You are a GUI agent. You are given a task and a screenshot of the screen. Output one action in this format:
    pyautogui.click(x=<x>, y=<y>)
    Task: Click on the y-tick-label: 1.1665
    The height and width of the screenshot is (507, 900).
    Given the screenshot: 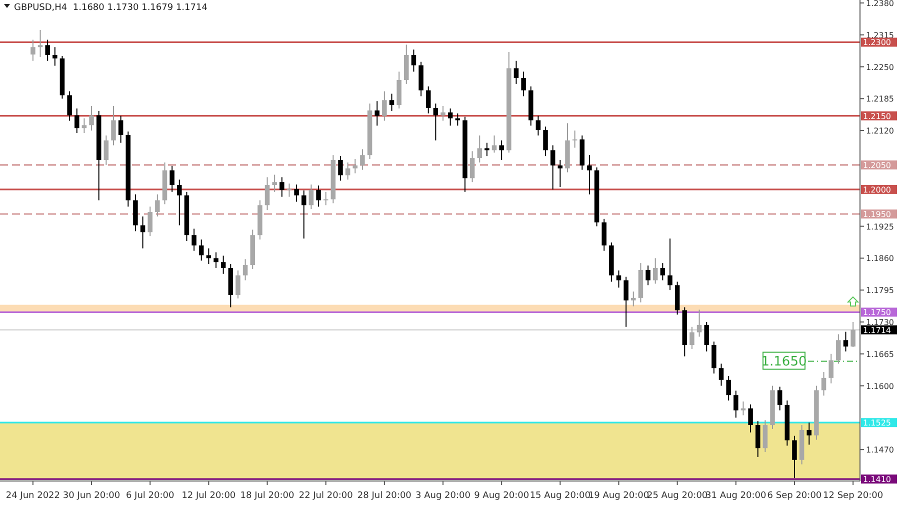 What is the action you would take?
    pyautogui.click(x=880, y=354)
    